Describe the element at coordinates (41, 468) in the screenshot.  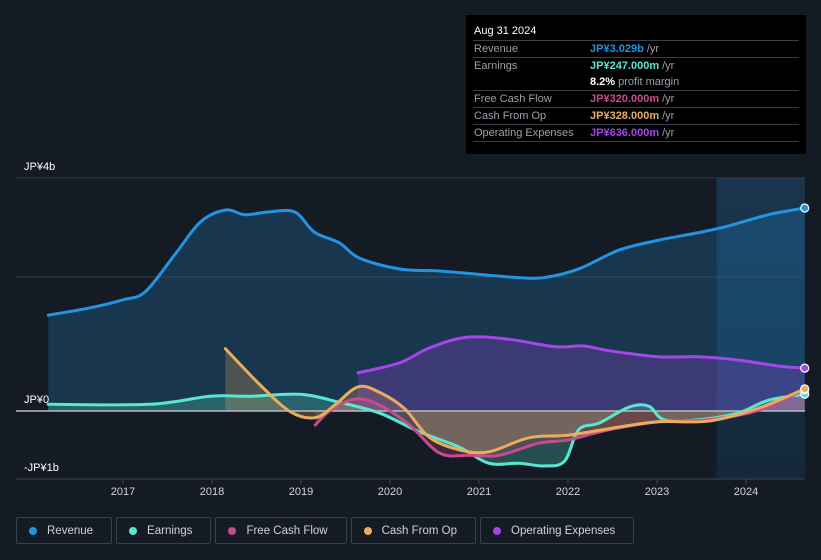
I see `y-tick-label: -JP¥1b` at that location.